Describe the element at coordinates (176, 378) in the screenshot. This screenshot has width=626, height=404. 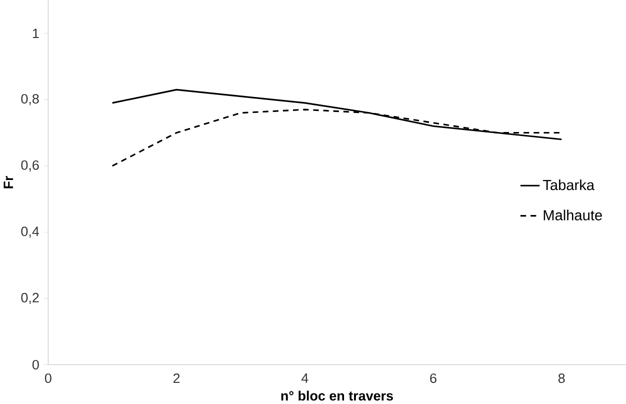
I see `x-tick-label: 2` at that location.